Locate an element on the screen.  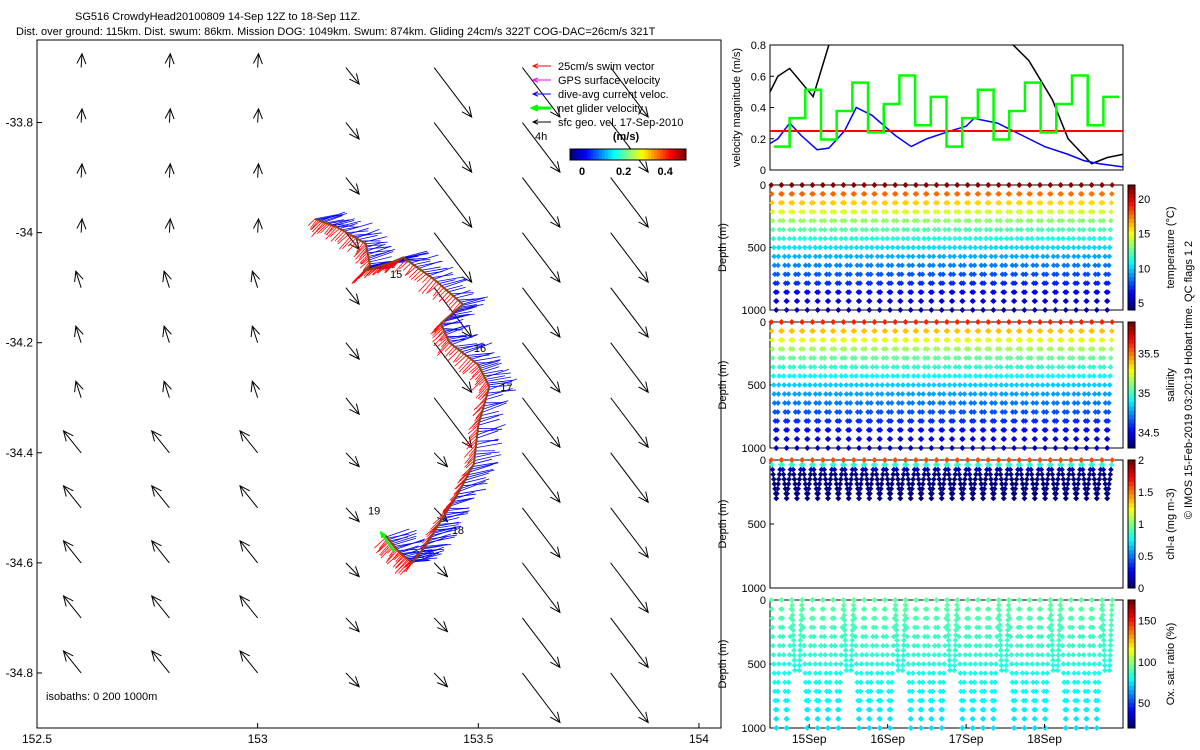
date-x-tick-label: 17Sep is located at coordinates (966, 739).